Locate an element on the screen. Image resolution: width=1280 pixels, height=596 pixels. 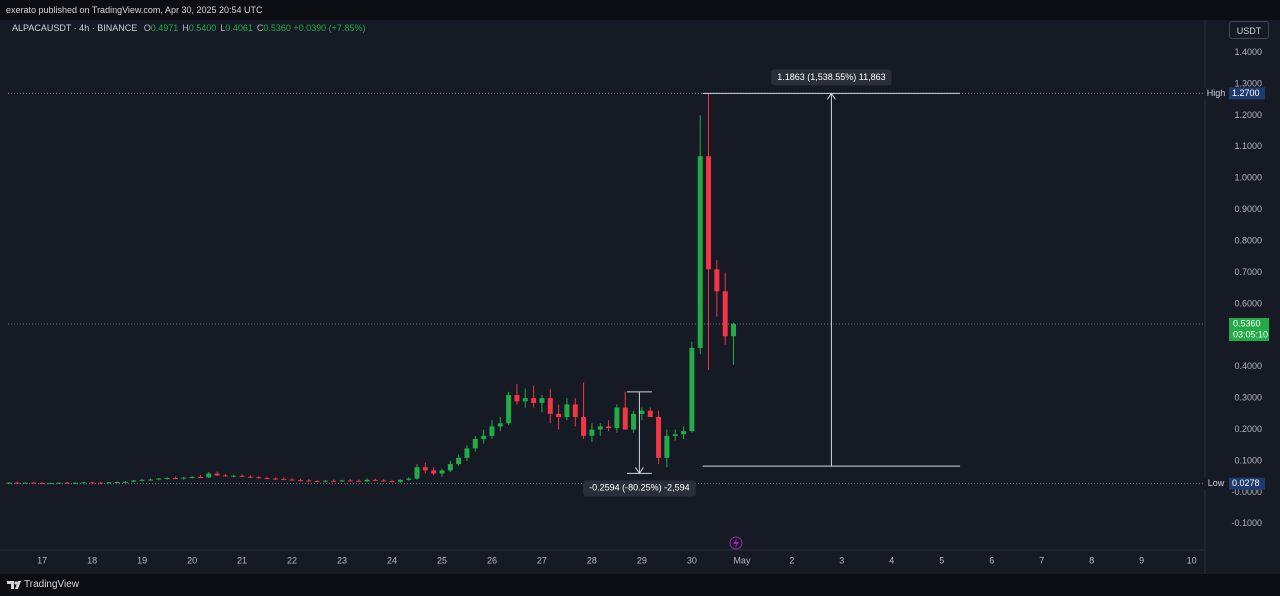
high-tag-box is located at coordinates (1247, 93).